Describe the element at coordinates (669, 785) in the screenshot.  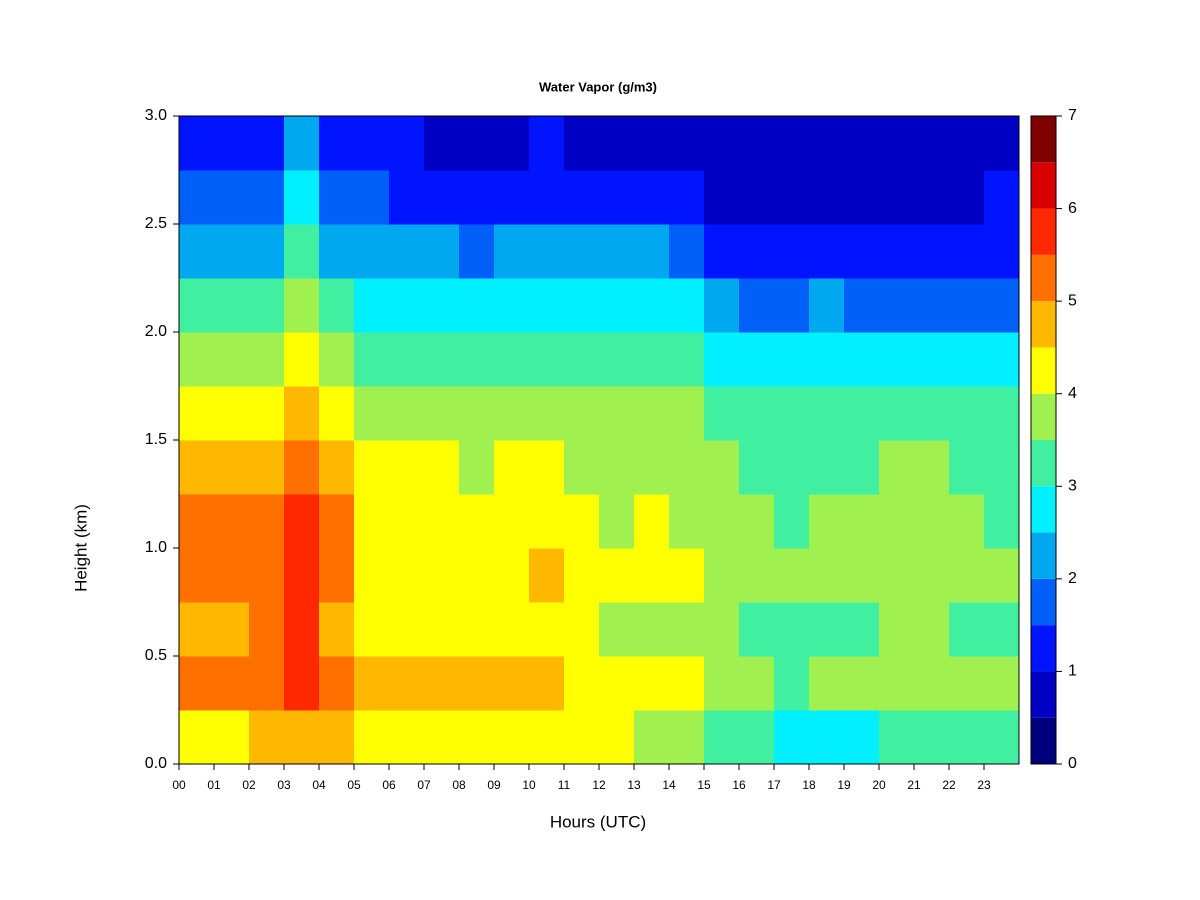
I see `x-tick-label: 14` at that location.